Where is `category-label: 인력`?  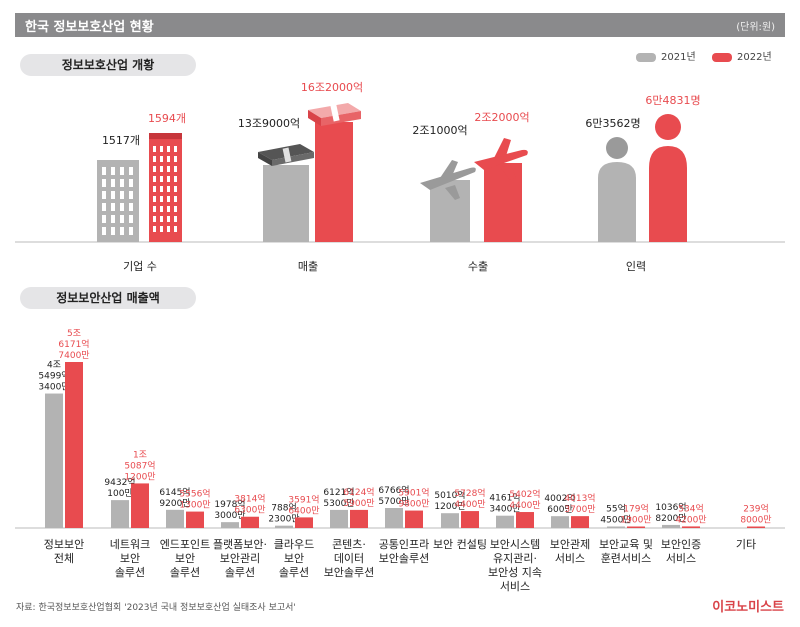 category-label: 인력 is located at coordinates (636, 266).